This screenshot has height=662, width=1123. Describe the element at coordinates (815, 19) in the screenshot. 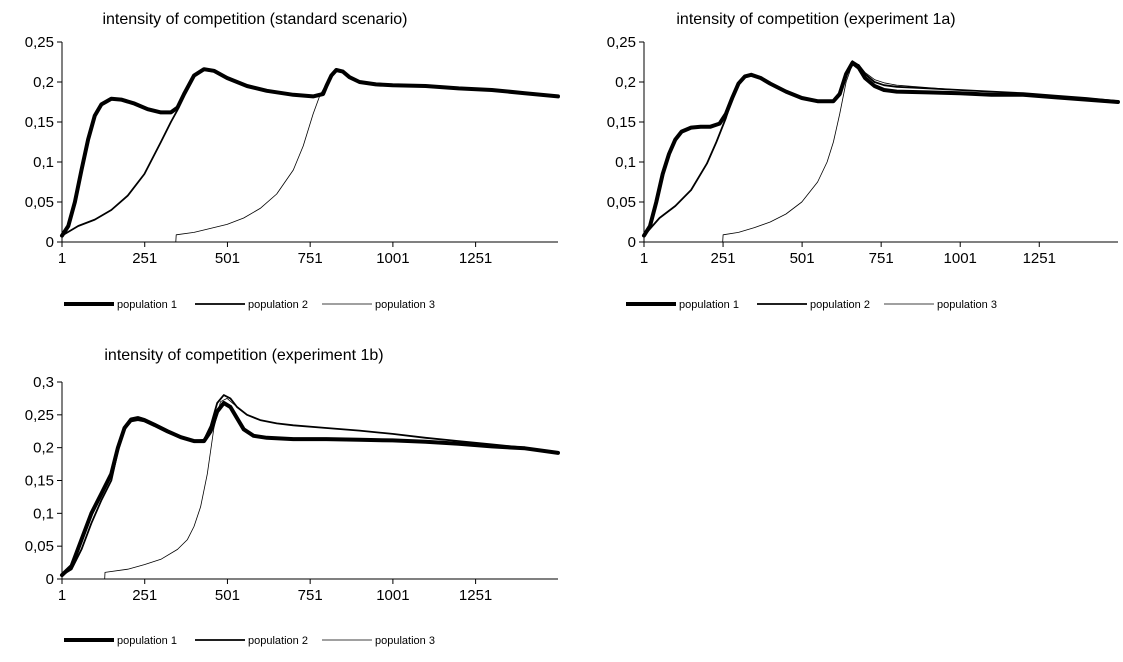

I see `chart-title: intensity of competition (experiment 1a)` at that location.